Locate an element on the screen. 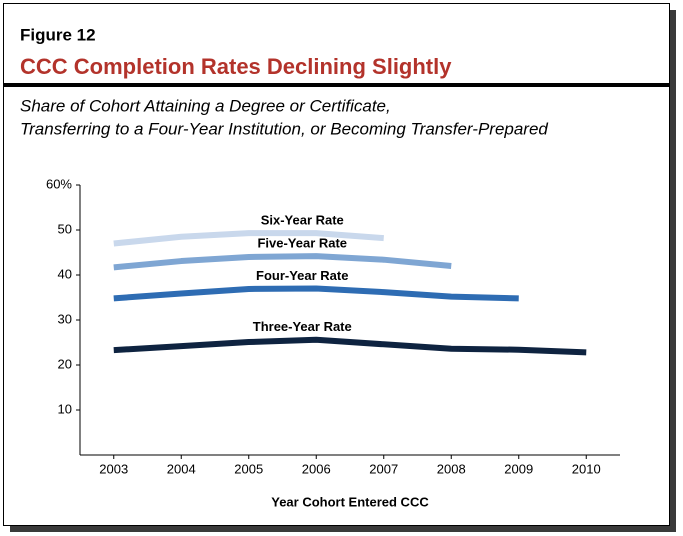  title-rule is located at coordinates (337, 85).